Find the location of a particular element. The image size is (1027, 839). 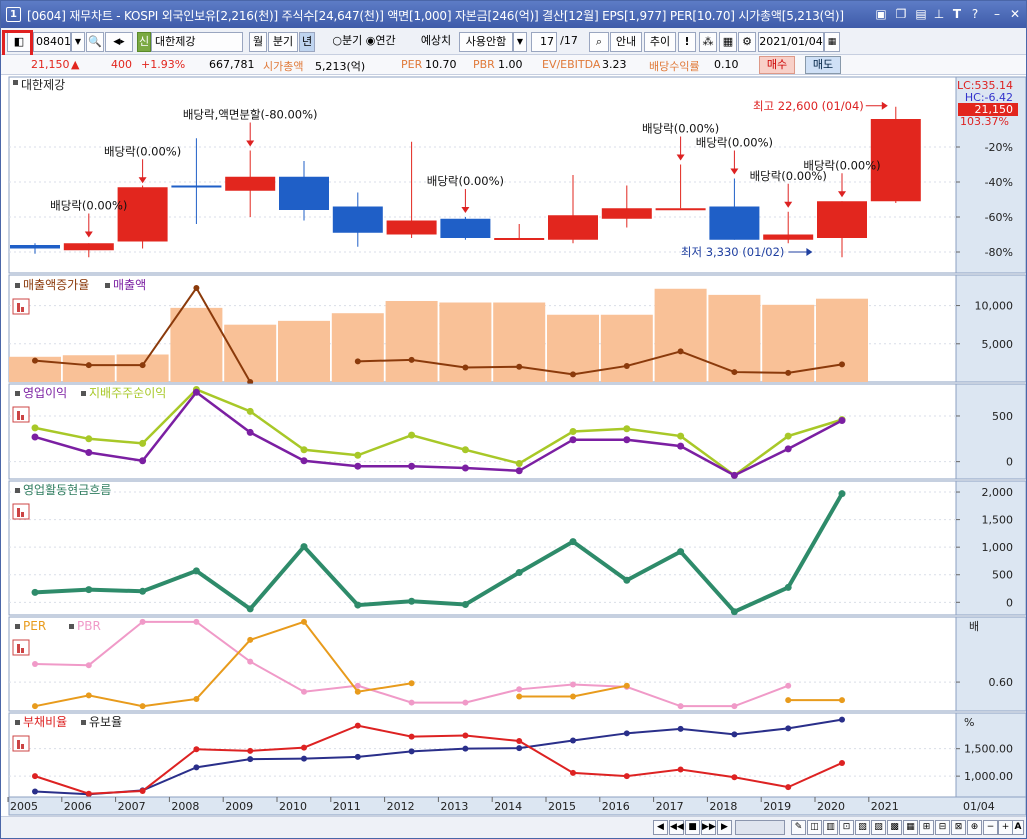

debt-settings-icon-bar is located at coordinates (18, 744).